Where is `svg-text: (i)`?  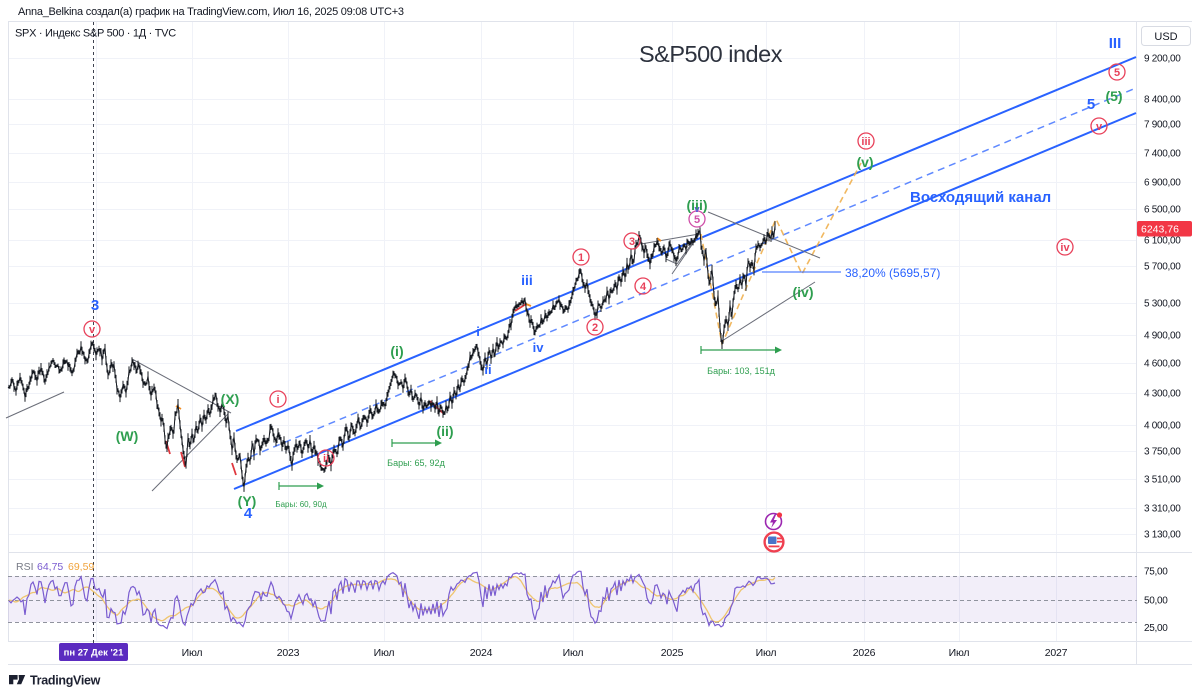
svg-text: (i) is located at coordinates (396, 351).